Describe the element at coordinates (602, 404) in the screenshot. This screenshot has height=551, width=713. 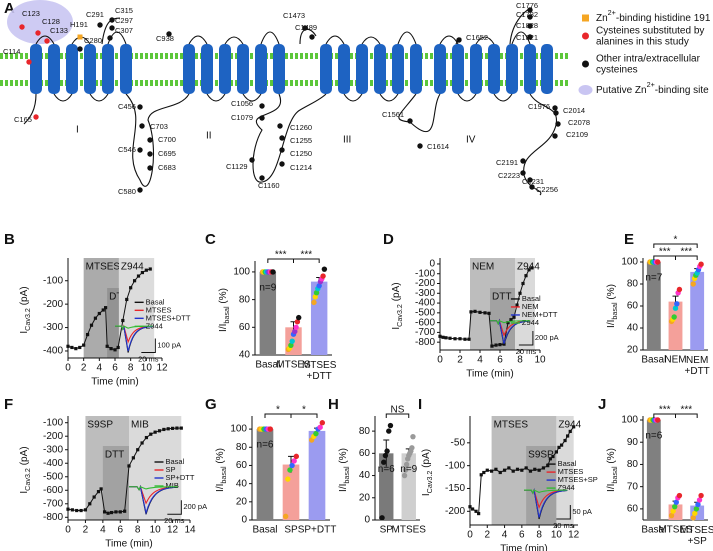
I see `panel-letter: J` at that location.